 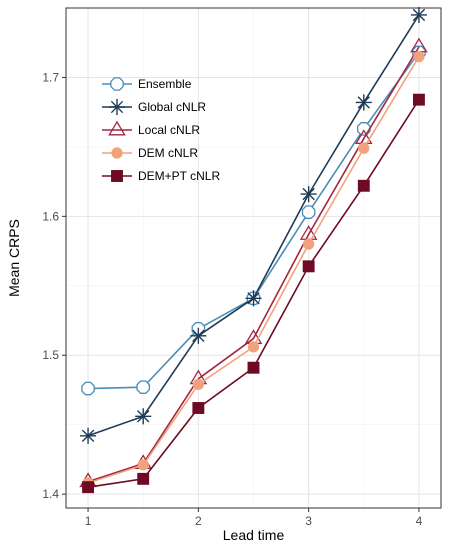 I want to click on y-tick-label: 1.4, so click(x=50, y=494).